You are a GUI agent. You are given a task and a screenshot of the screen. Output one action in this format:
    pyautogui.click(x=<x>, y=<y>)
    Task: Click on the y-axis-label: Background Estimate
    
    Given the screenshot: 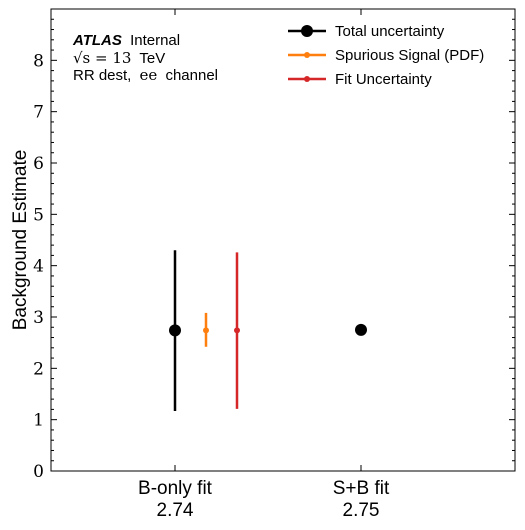 What is the action you would take?
    pyautogui.click(x=20, y=240)
    